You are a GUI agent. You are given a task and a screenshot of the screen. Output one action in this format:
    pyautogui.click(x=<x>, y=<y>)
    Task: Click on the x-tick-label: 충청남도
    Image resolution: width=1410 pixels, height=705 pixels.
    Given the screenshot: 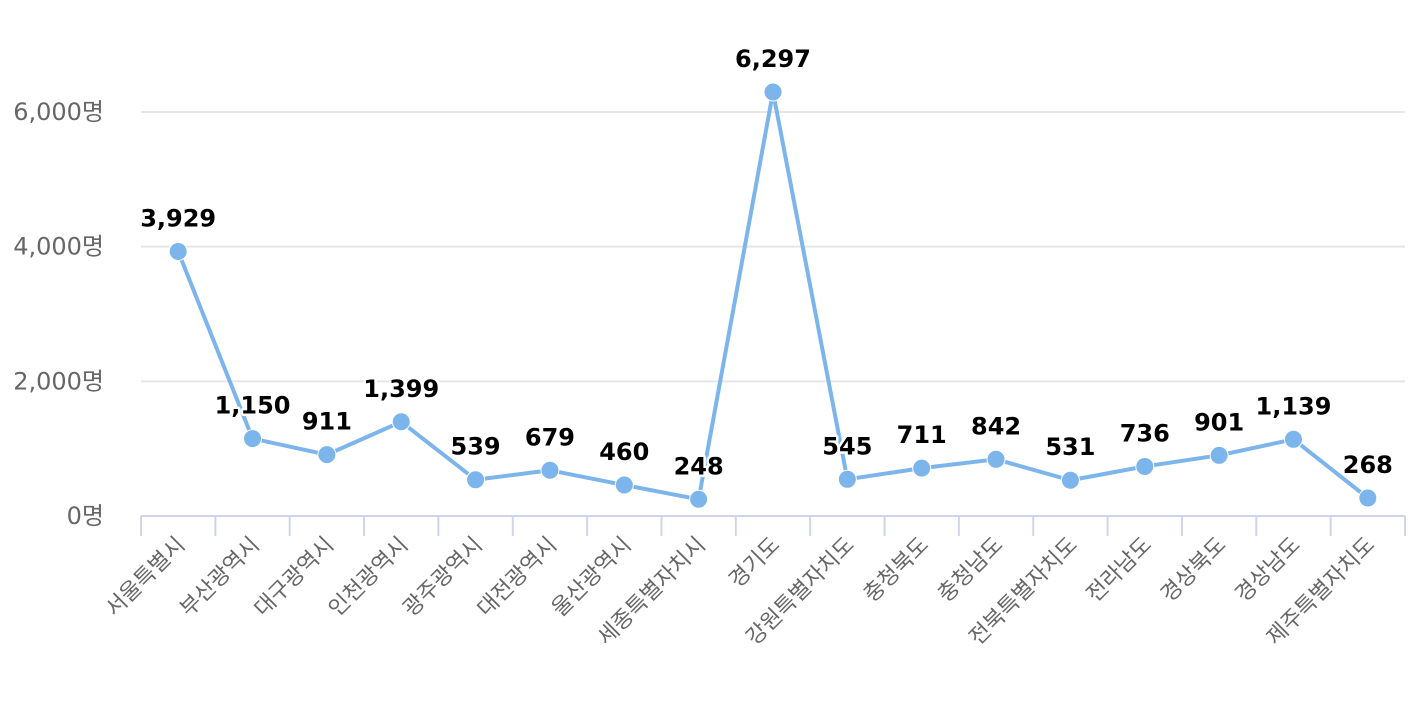 What is the action you would take?
    pyautogui.click(x=970, y=570)
    